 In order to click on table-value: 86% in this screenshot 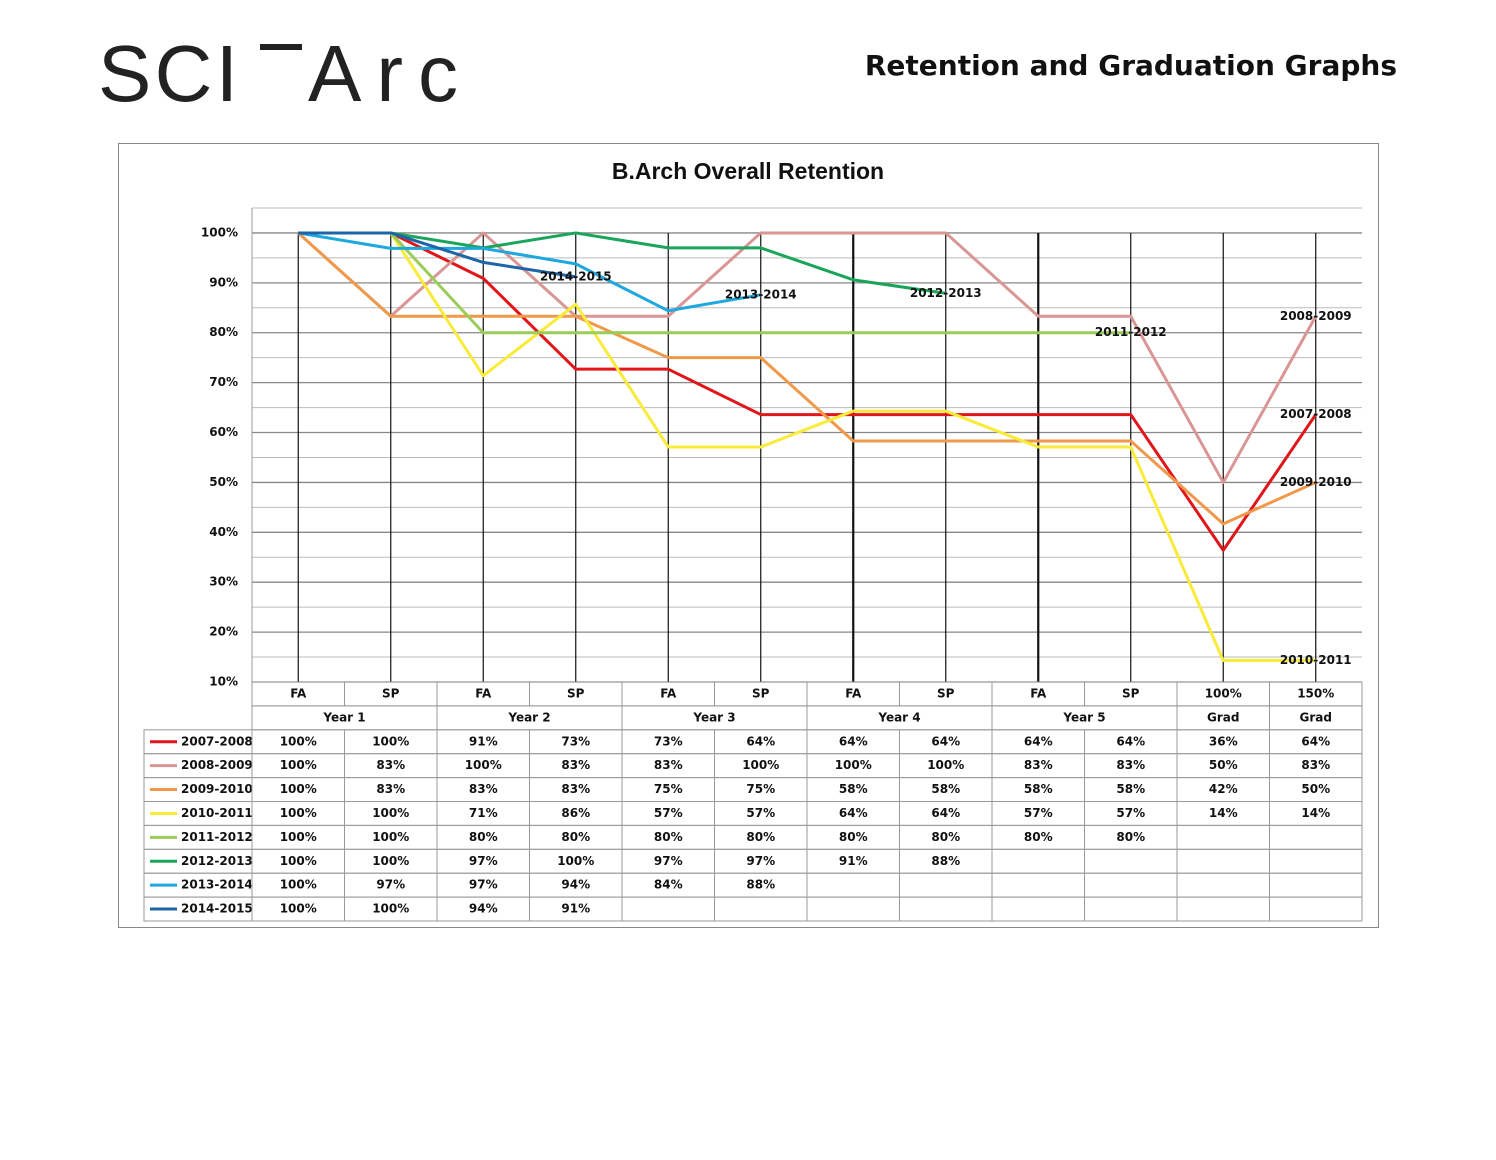, I will do `click(575, 813)`.